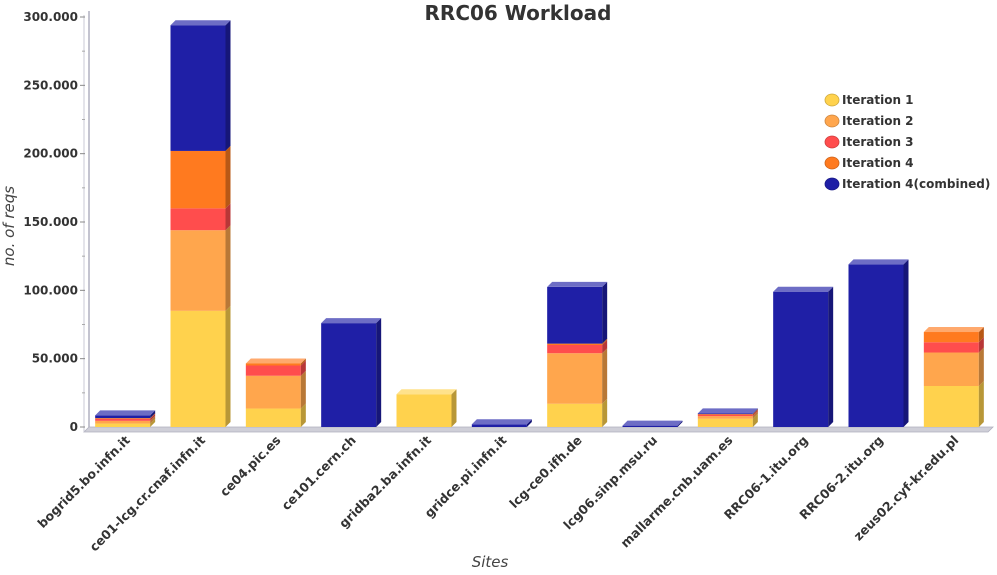  What do you see at coordinates (250, 466) in the screenshot?
I see `x-tick-label: ce04.pic.es` at bounding box center [250, 466].